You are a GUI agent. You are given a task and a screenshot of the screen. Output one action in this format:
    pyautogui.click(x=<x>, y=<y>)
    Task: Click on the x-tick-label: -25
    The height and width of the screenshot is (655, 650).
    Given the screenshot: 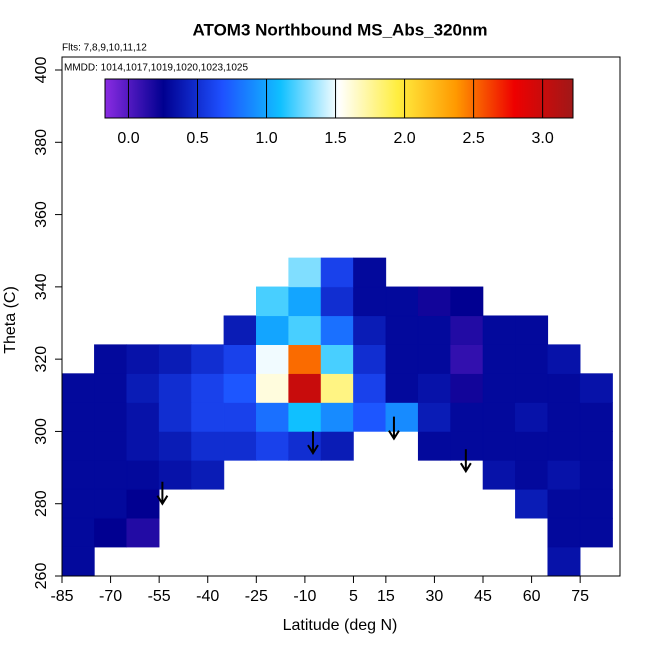 What is the action you would take?
    pyautogui.click(x=256, y=596)
    